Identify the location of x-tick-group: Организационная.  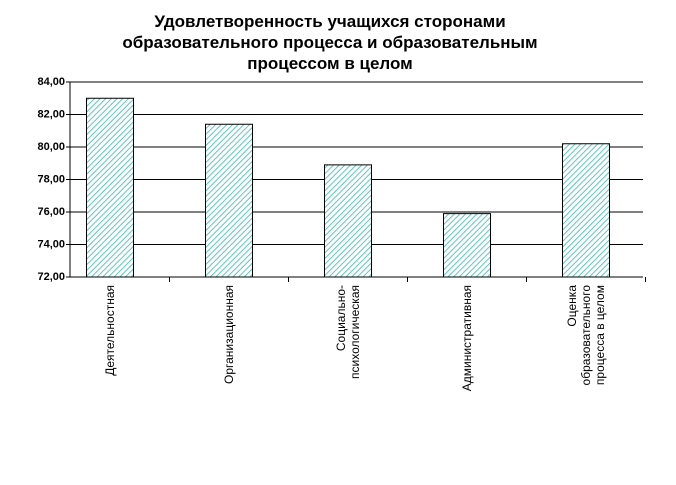
(229, 334).